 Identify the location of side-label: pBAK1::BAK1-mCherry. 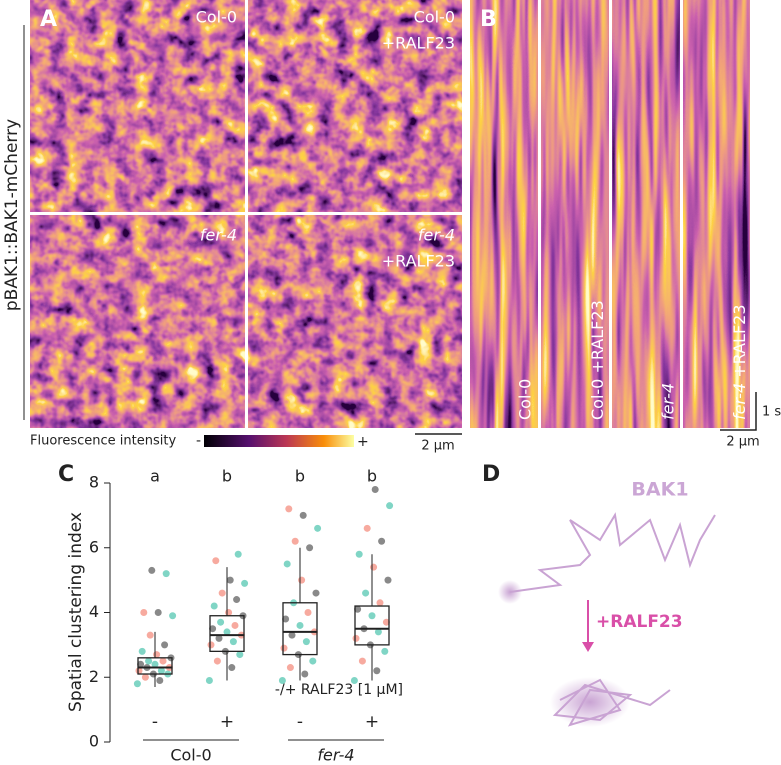
(12, 215).